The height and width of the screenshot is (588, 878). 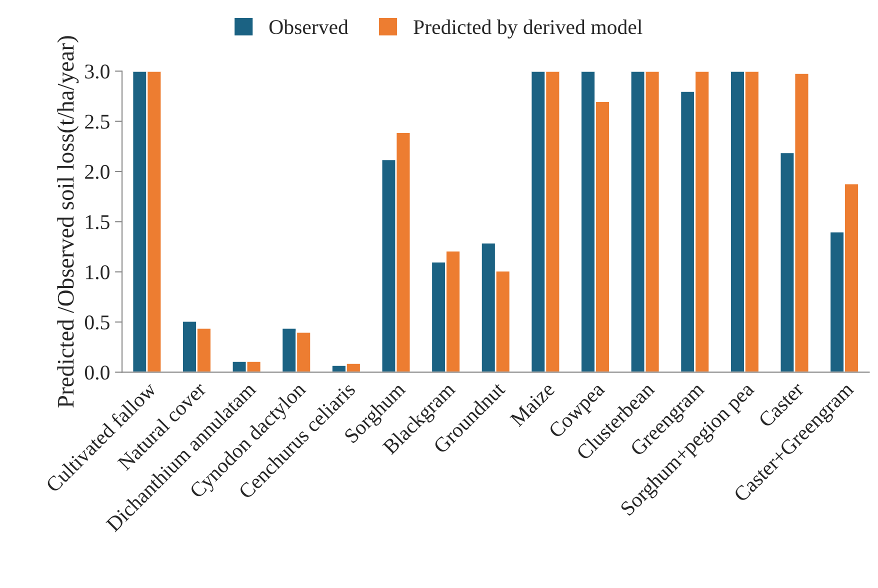 I want to click on y-tick-label: 1.5, so click(x=98, y=222).